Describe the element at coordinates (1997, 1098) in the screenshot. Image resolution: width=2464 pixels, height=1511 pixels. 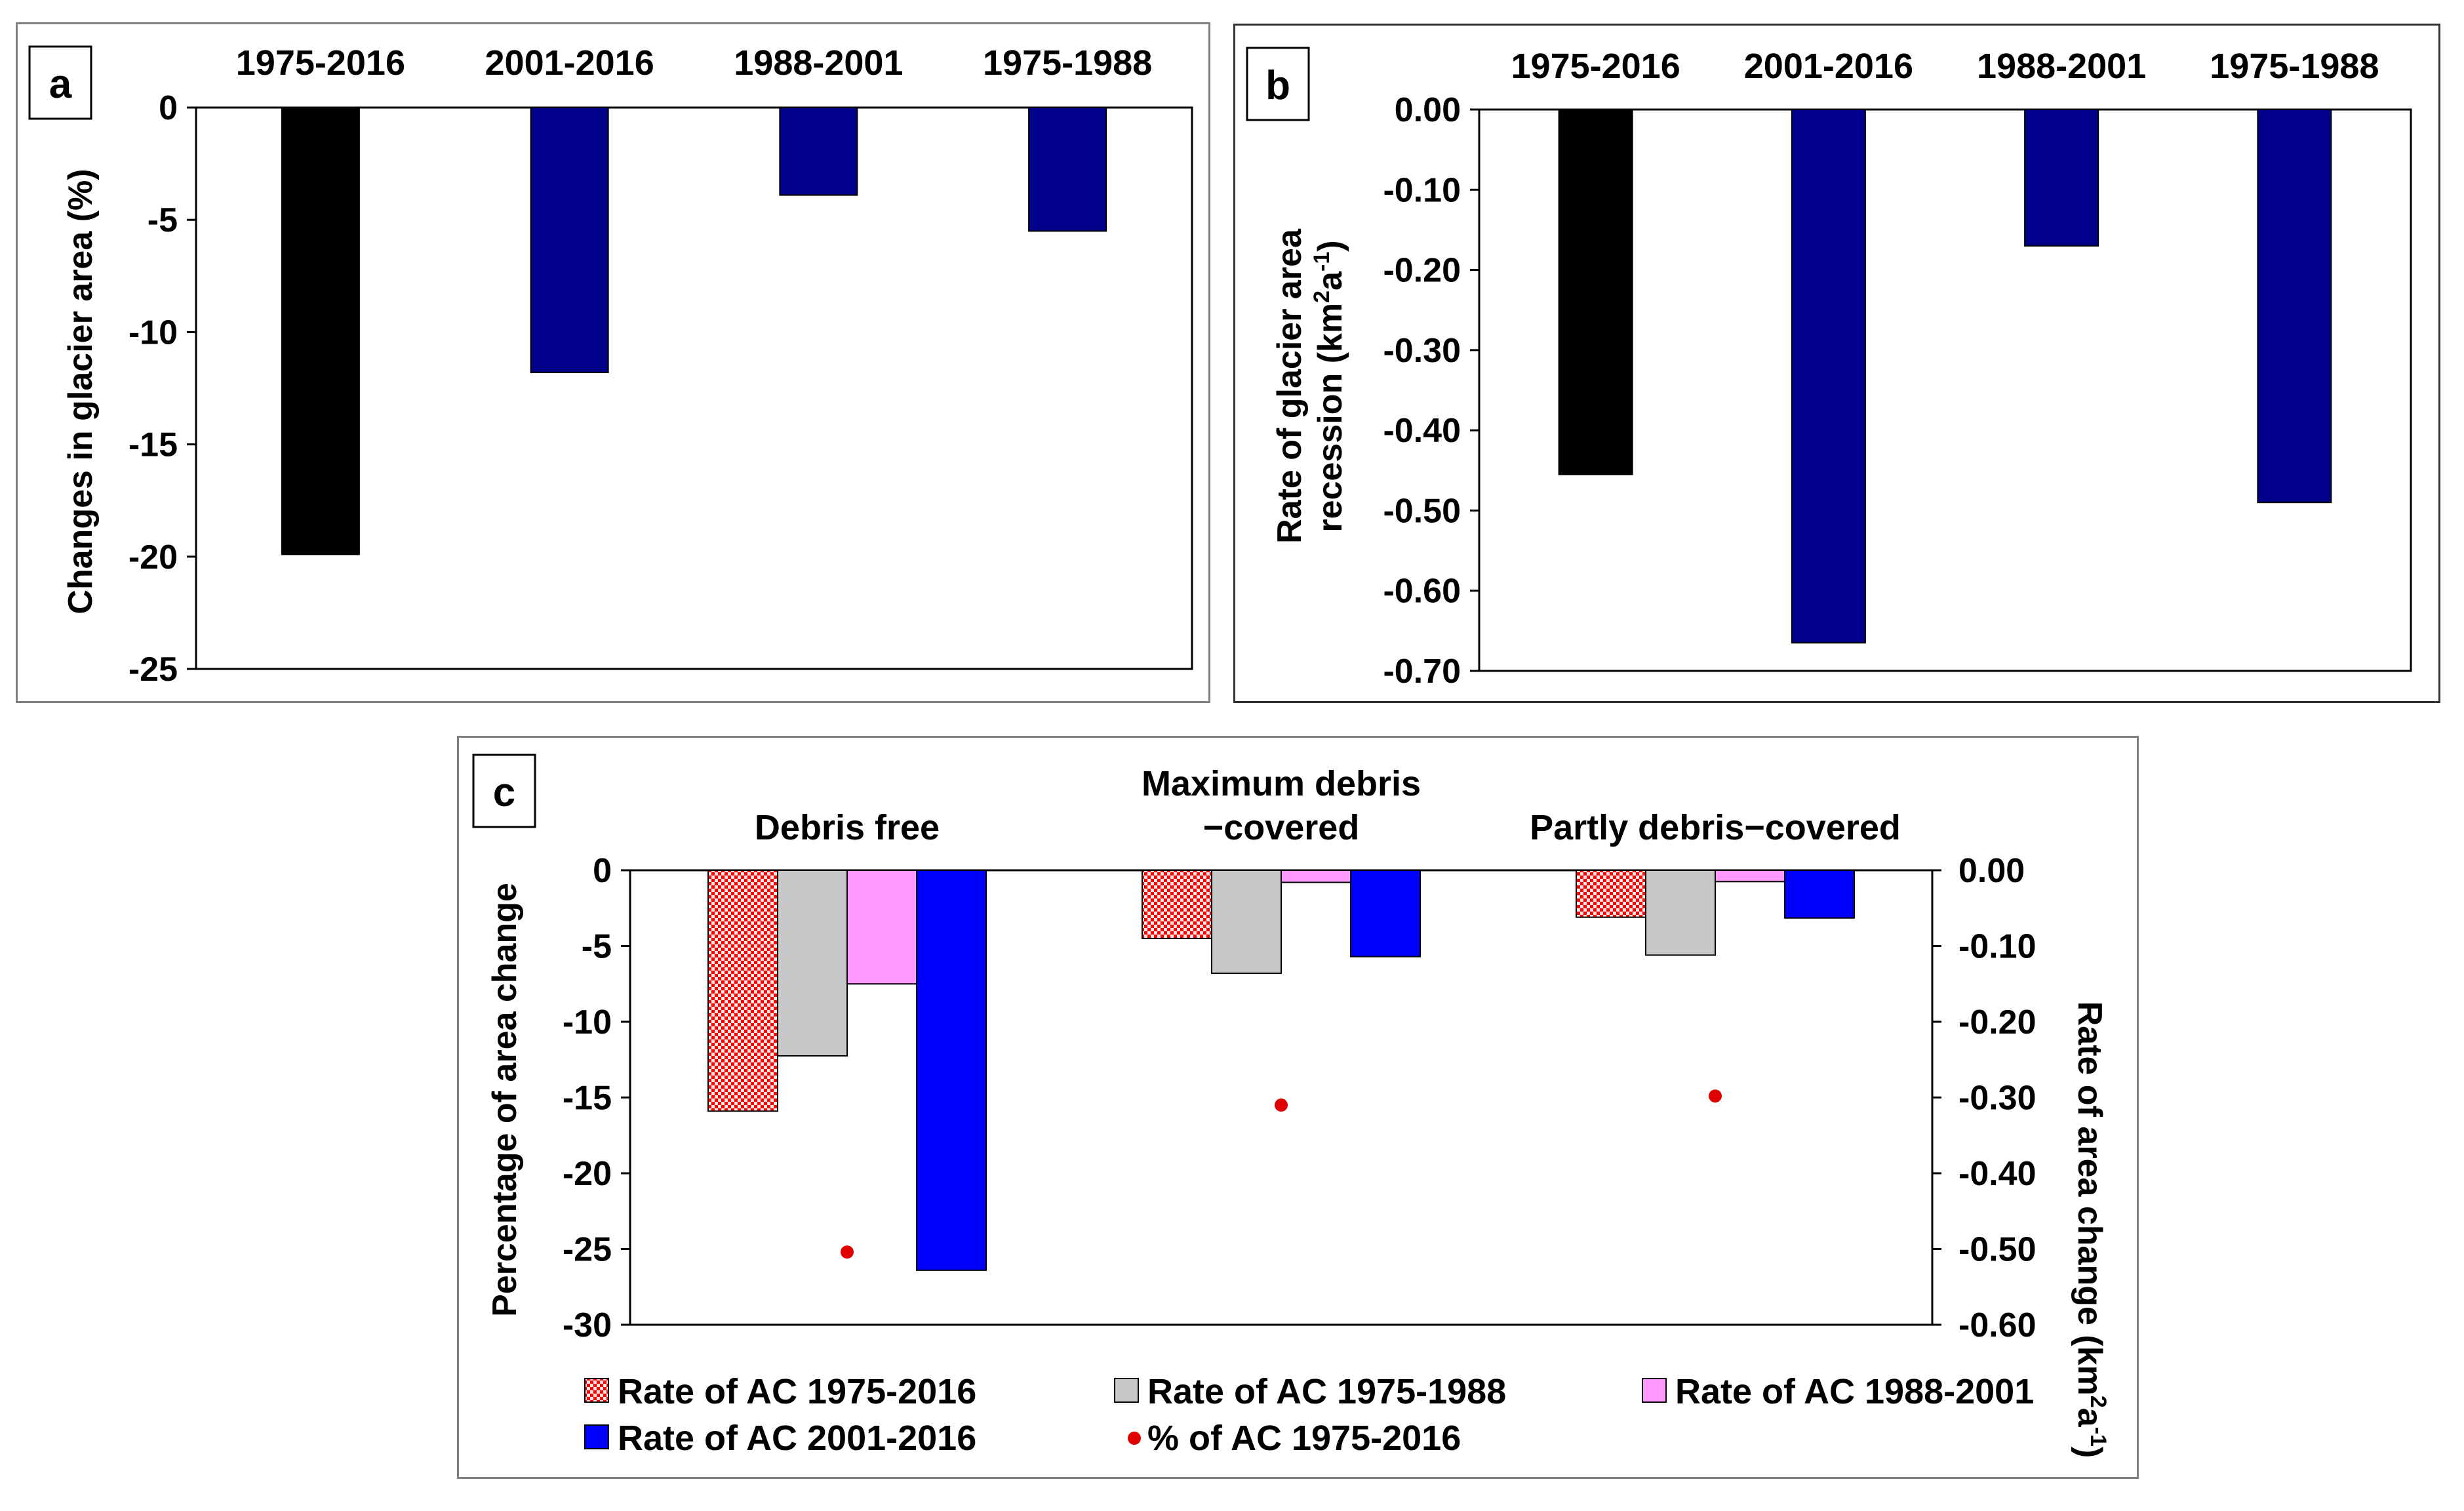
I see `y-right-tick-label: -0.30` at that location.